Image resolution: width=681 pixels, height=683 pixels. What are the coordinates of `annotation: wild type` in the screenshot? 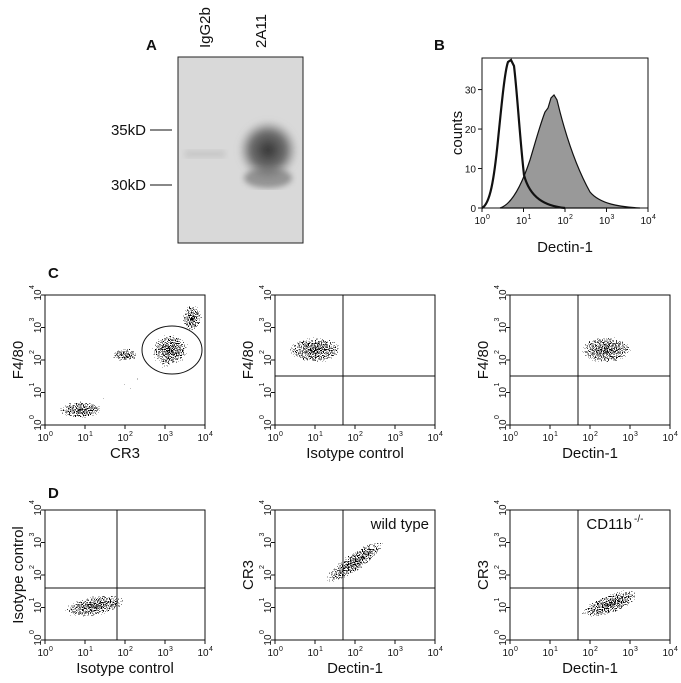 It's located at (399, 524).